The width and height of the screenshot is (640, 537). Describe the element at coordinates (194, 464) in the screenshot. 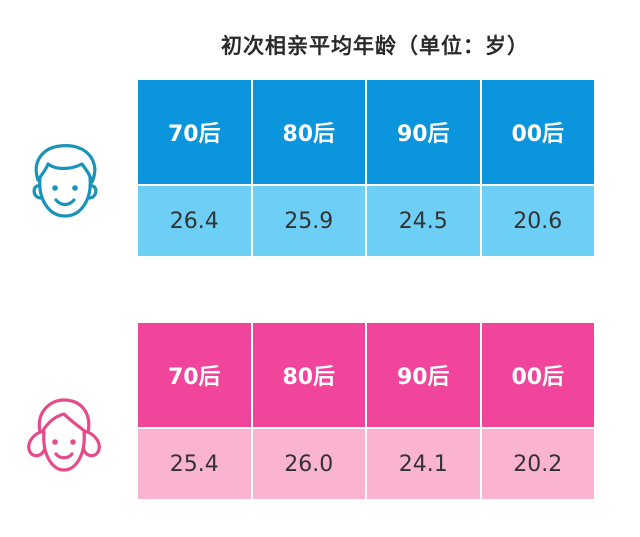

I see `female-value-cell: 25.4` at that location.